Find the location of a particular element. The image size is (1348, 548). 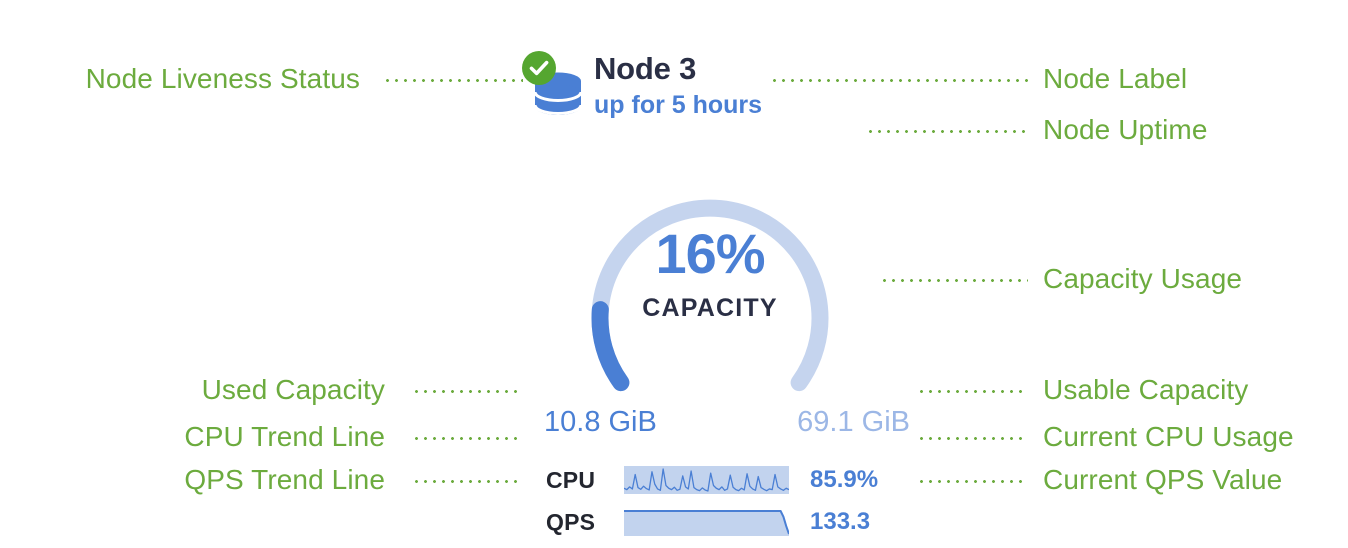

leader-line-usable-capacity is located at coordinates (972, 391).